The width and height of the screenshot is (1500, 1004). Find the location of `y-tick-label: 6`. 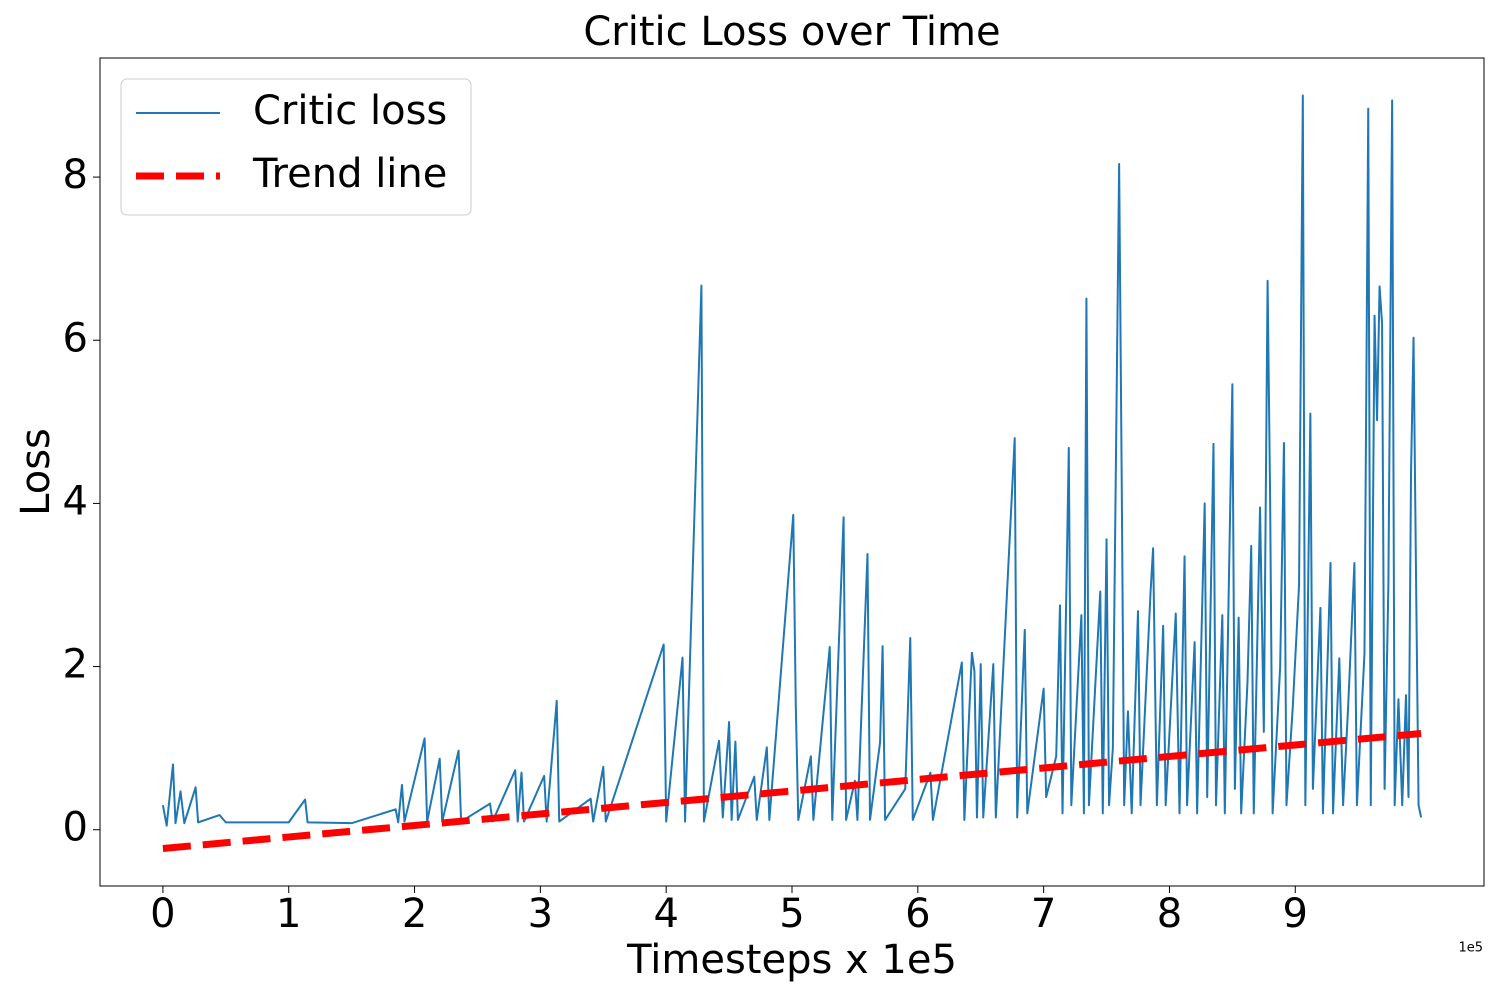

y-tick-label: 6 is located at coordinates (75, 338).